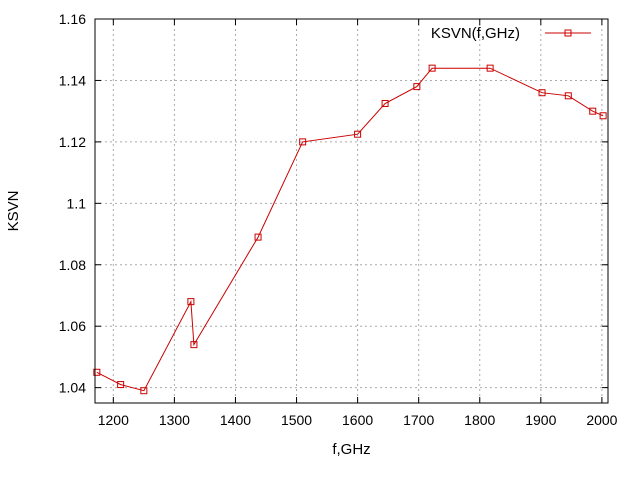 This screenshot has width=640, height=480. I want to click on x-tick-label: 1400, so click(235, 420).